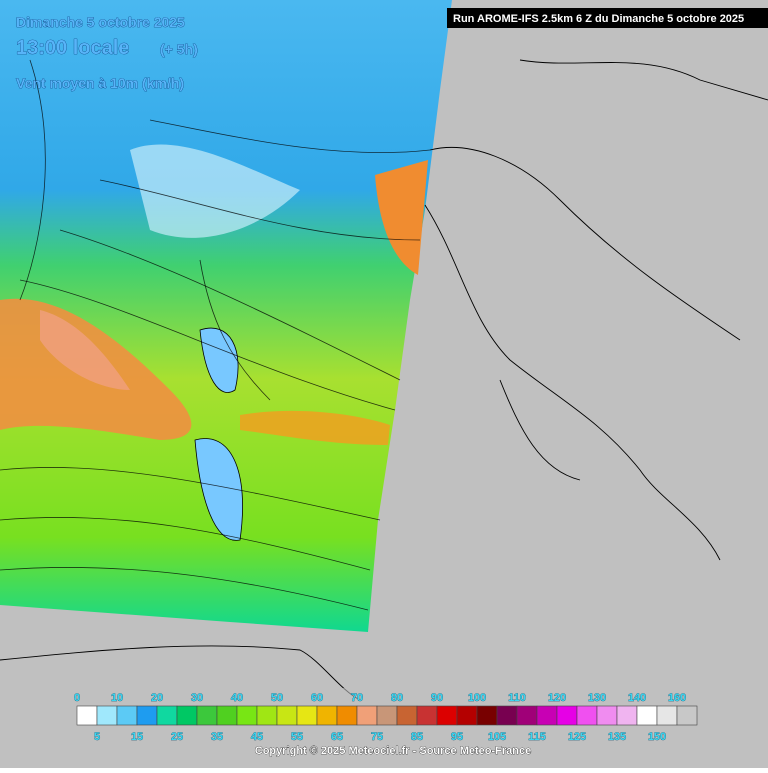 The height and width of the screenshot is (773, 768). What do you see at coordinates (517, 698) in the screenshot?
I see `legend-label: 110` at bounding box center [517, 698].